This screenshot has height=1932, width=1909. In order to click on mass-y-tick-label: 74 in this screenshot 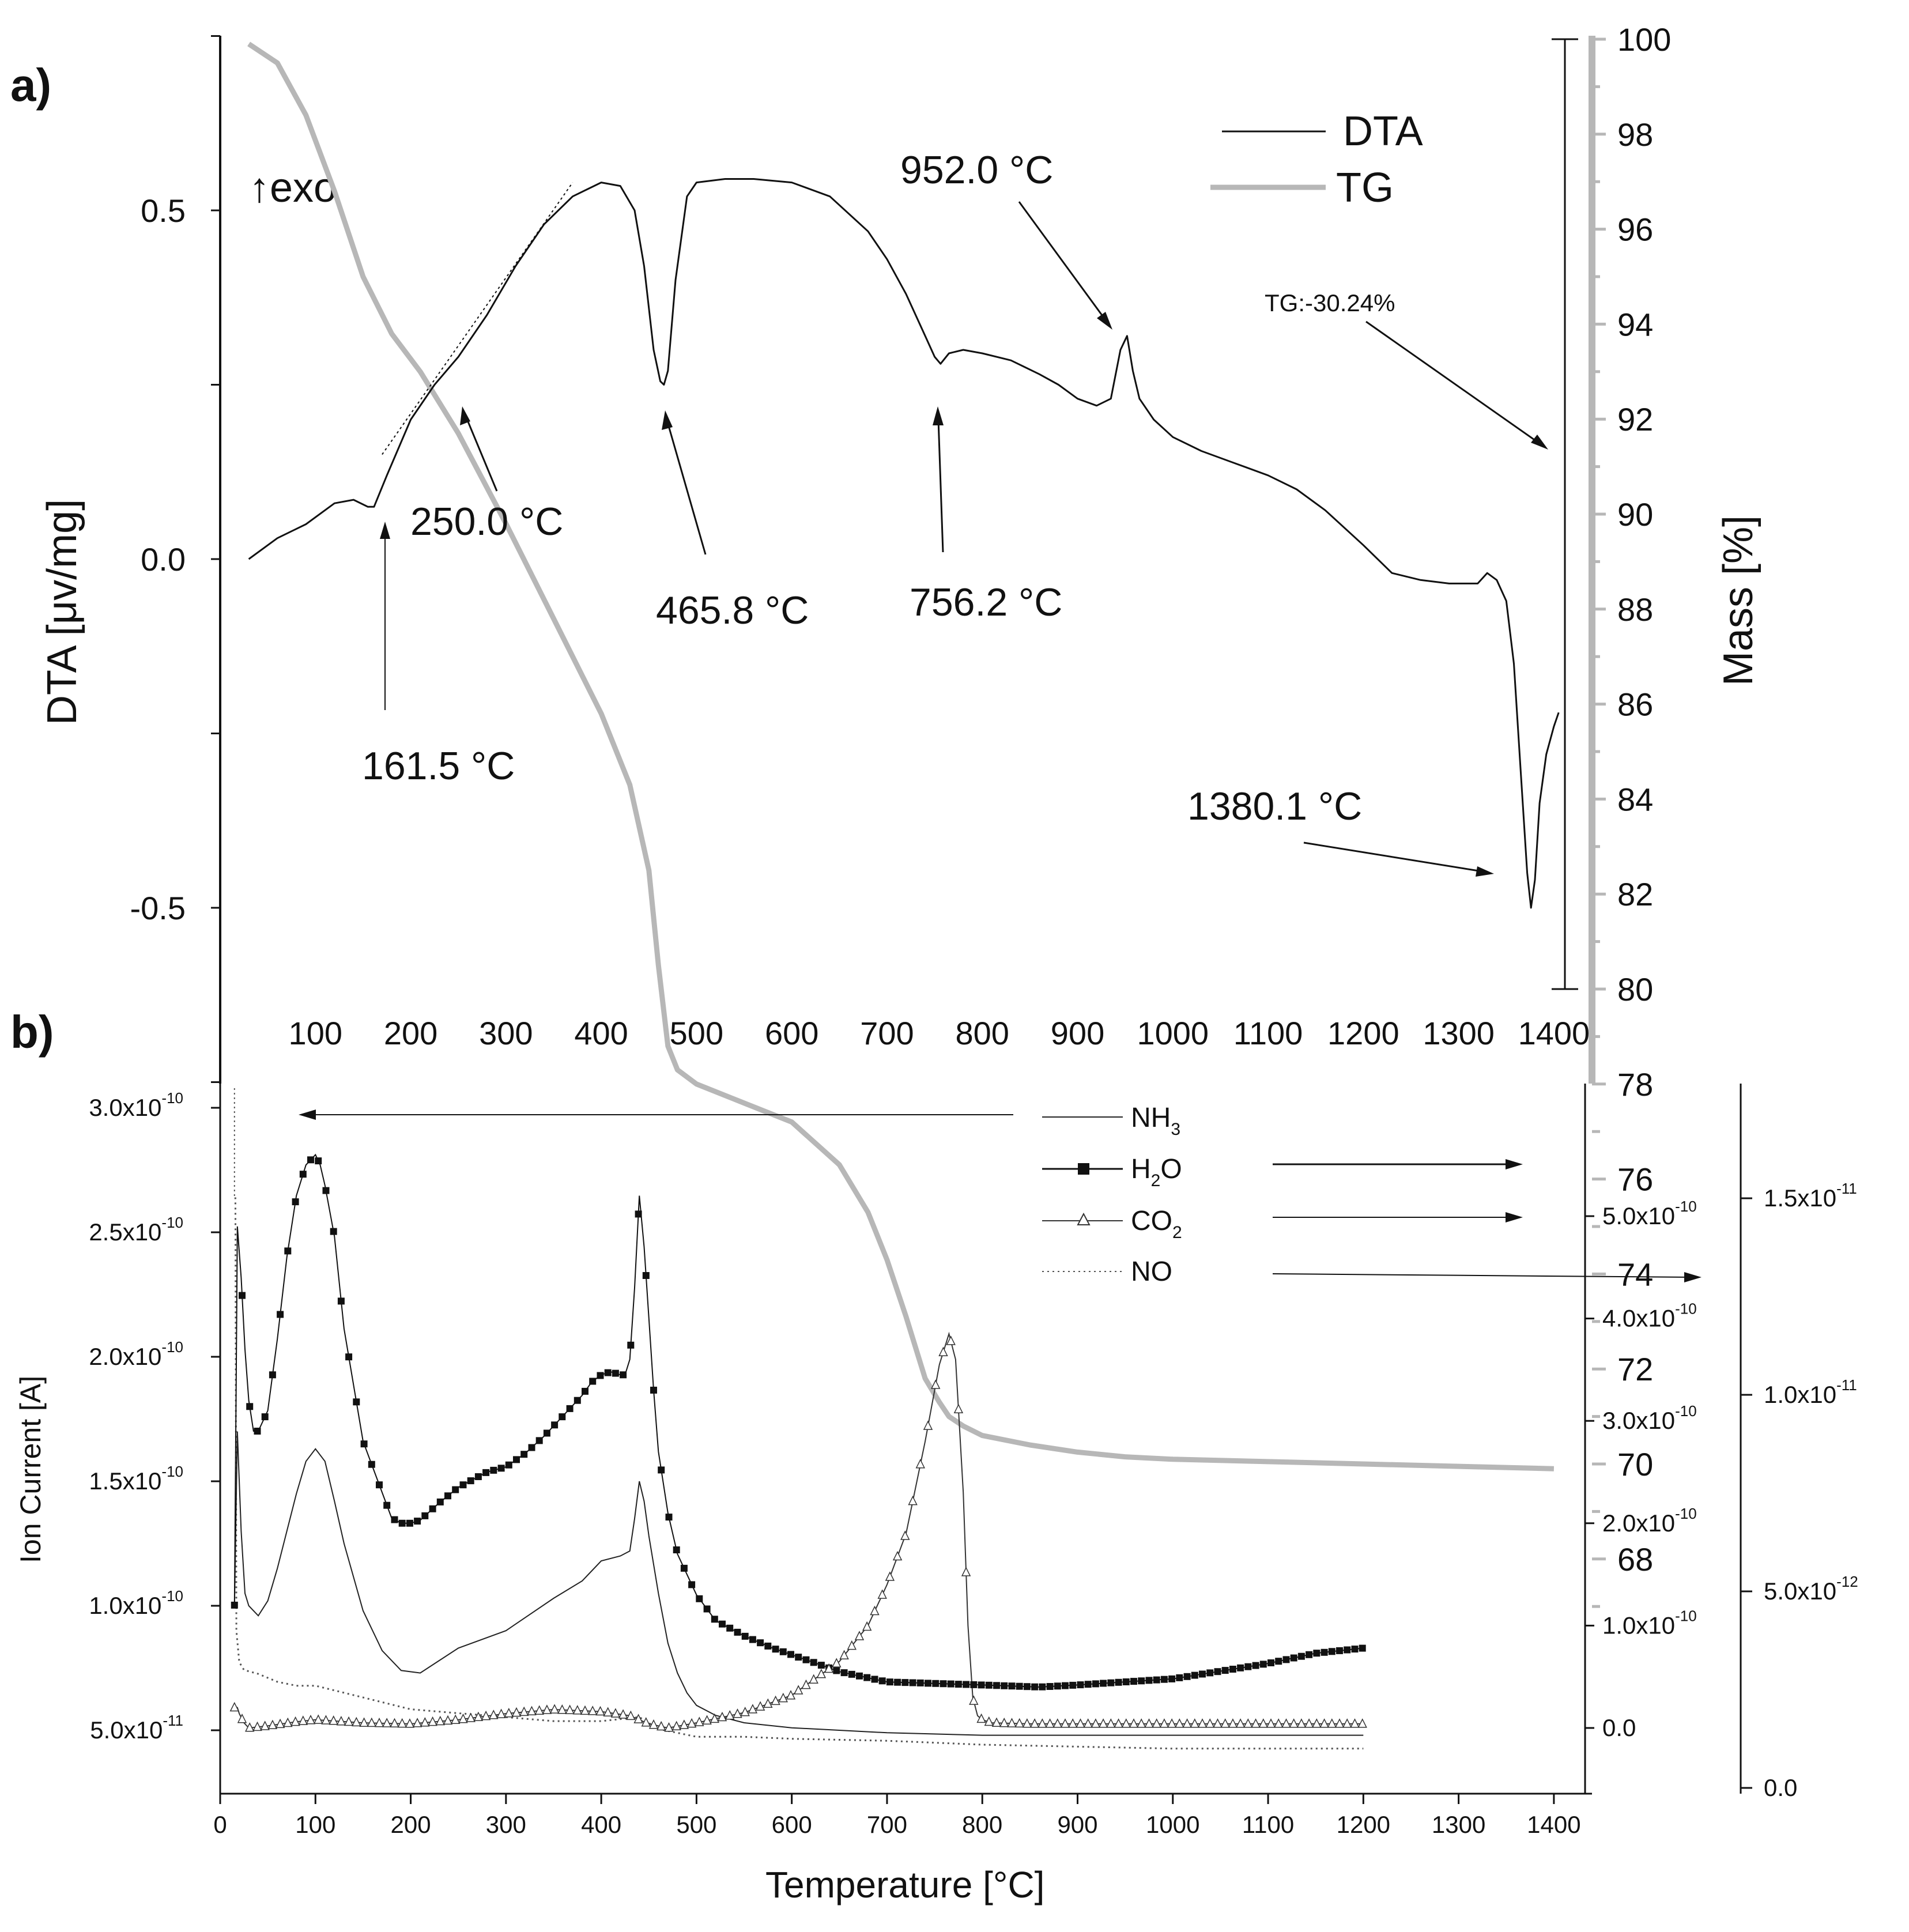, I will do `click(1635, 1274)`.